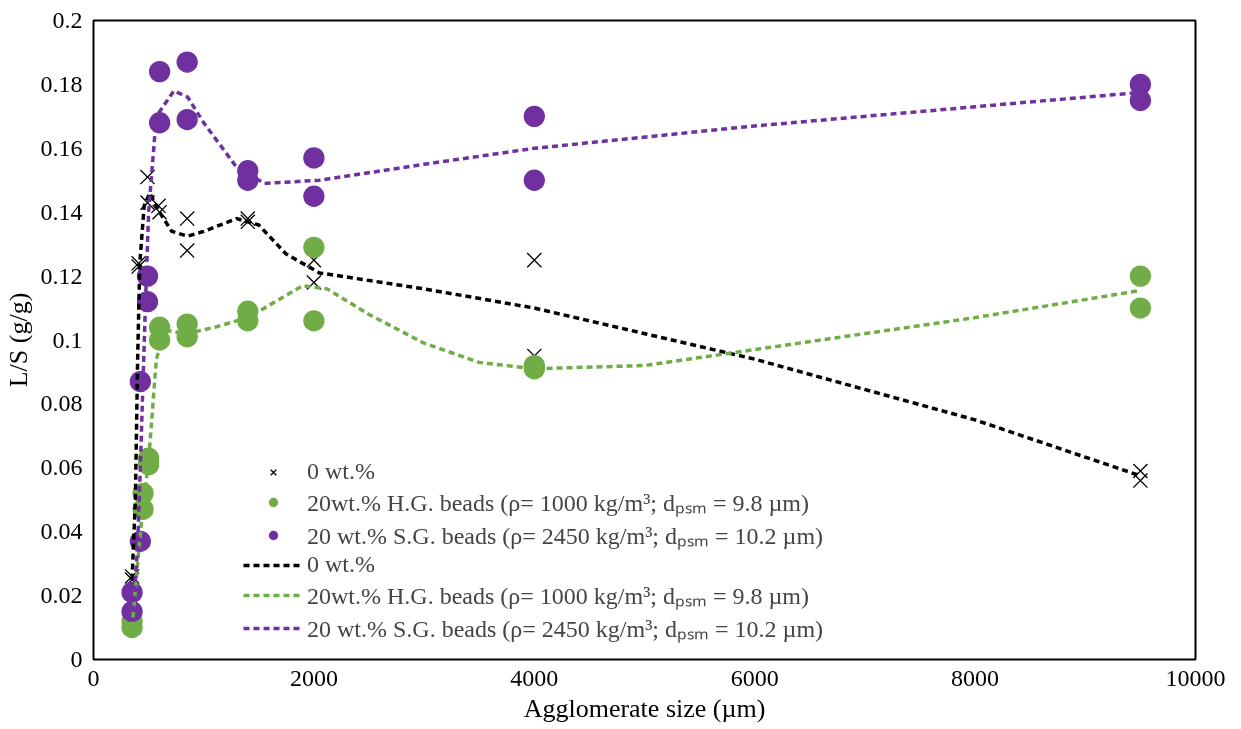  I want to click on x-tick-label: 4000, so click(534, 677).